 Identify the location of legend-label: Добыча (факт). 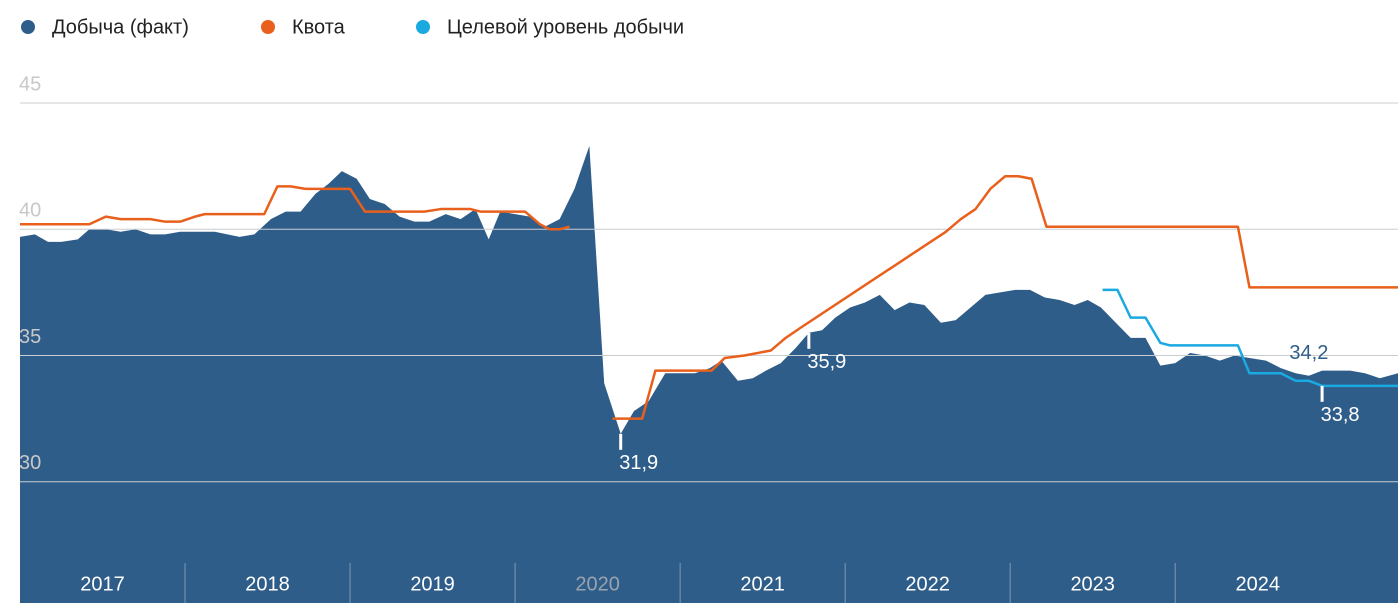
(120, 27).